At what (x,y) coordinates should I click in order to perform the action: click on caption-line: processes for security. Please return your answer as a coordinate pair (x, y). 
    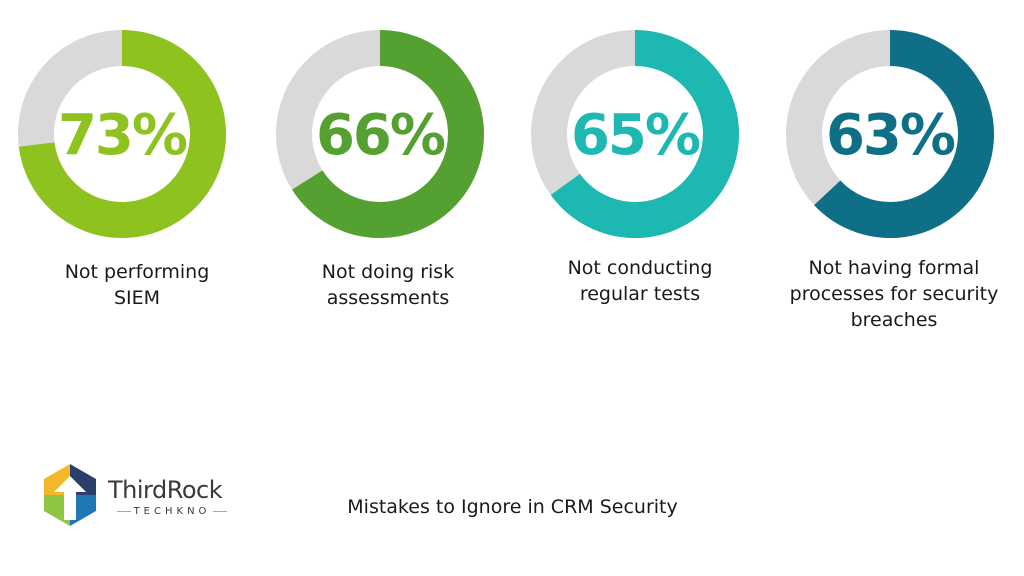
    Looking at the image, I should click on (894, 294).